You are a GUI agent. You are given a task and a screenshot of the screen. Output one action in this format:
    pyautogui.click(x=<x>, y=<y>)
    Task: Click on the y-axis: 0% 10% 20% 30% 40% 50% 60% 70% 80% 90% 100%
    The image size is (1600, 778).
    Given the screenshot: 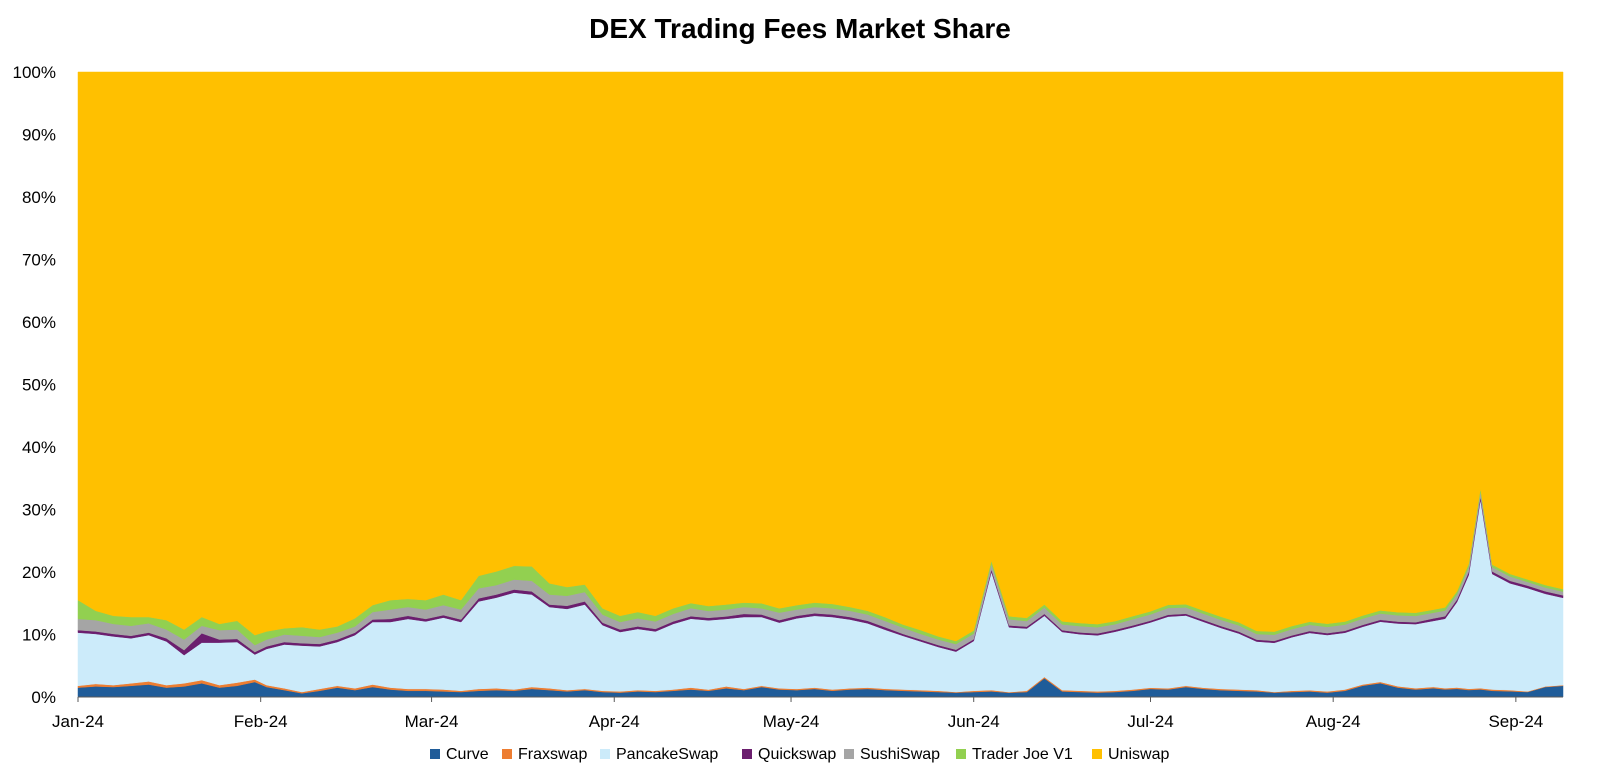 What is the action you would take?
    pyautogui.click(x=34, y=385)
    